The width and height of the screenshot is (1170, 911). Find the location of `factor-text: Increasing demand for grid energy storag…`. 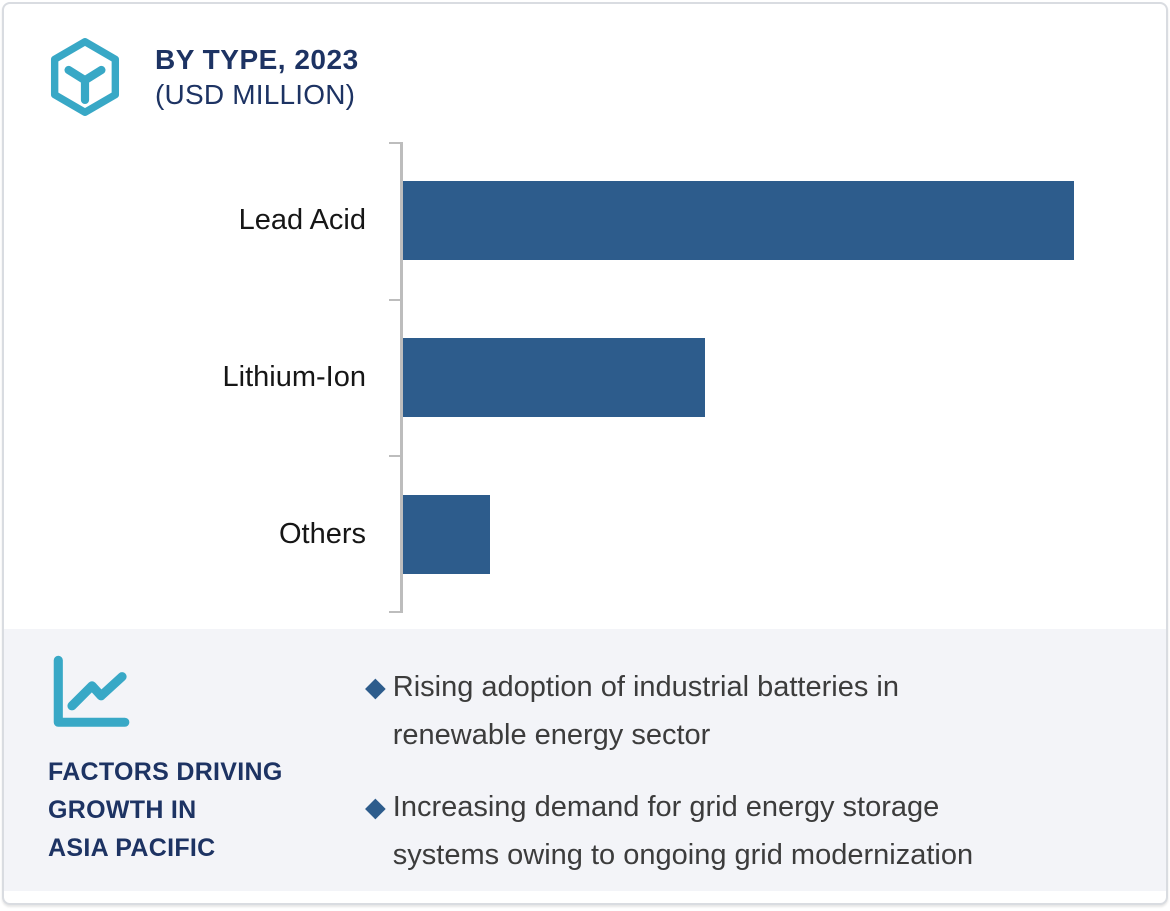

factor-text: Increasing demand for grid energy storag… is located at coordinates (683, 831).